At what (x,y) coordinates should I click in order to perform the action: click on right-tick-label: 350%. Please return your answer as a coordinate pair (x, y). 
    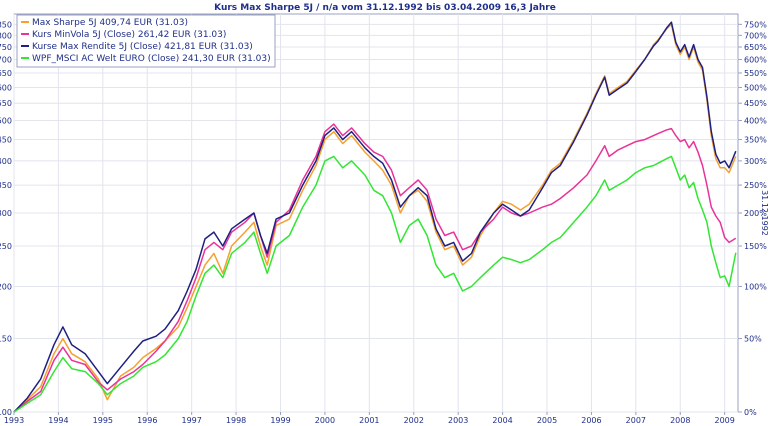
    Looking at the image, I should click on (755, 140).